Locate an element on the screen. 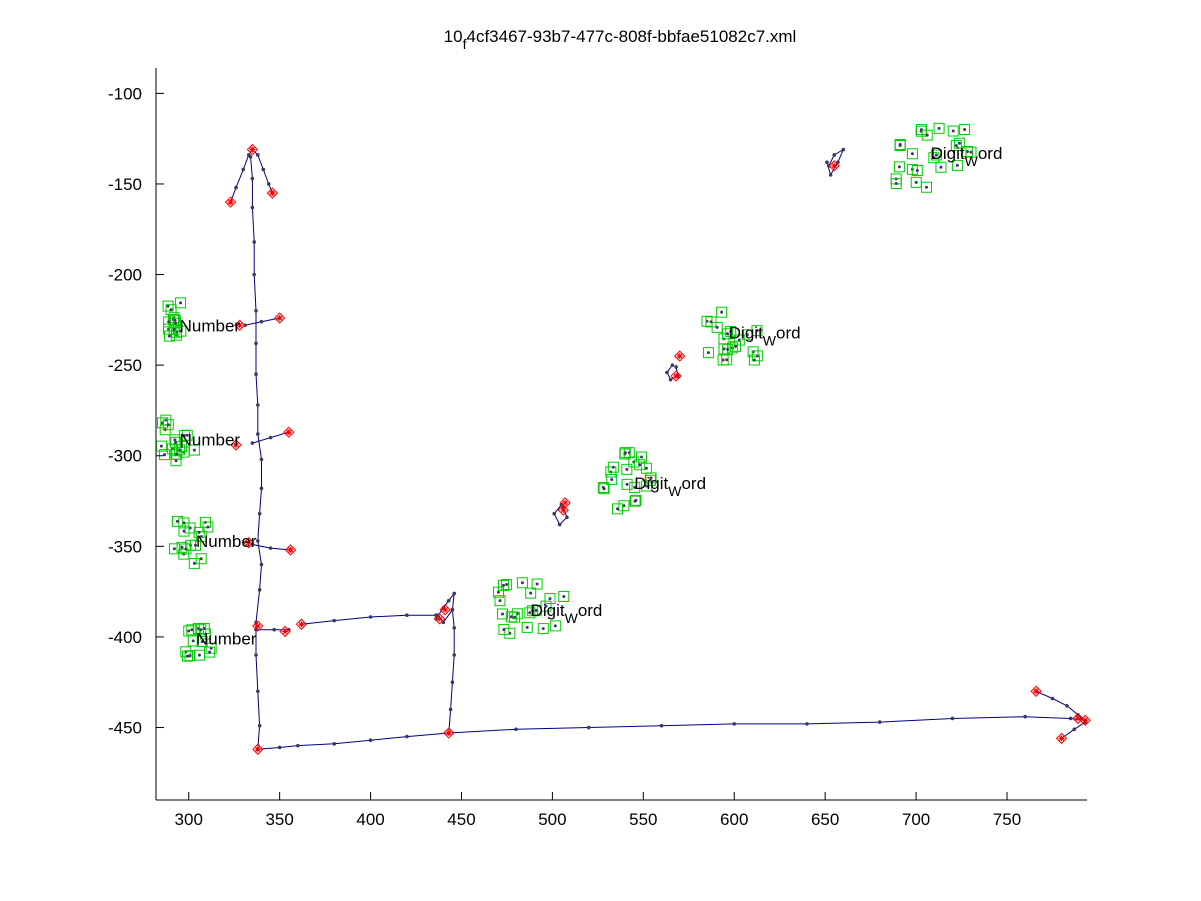 The height and width of the screenshot is (901, 1201). x-tick-label-8: 700 is located at coordinates (916, 819).